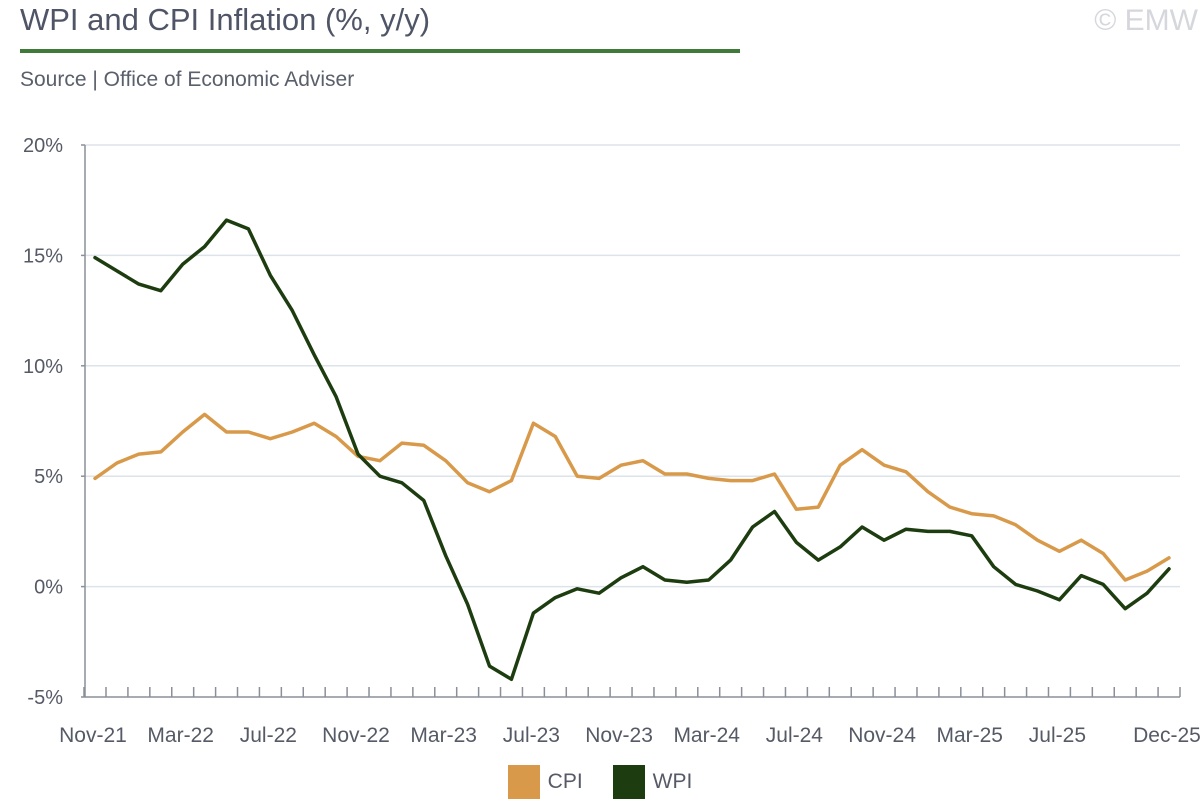  I want to click on legend-item-wpi: WPI, so click(652, 782).